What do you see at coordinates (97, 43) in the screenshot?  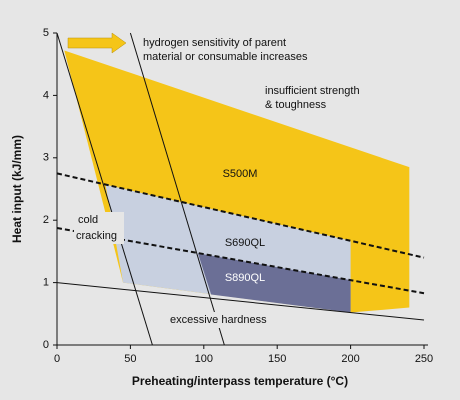 I see `arrow` at bounding box center [97, 43].